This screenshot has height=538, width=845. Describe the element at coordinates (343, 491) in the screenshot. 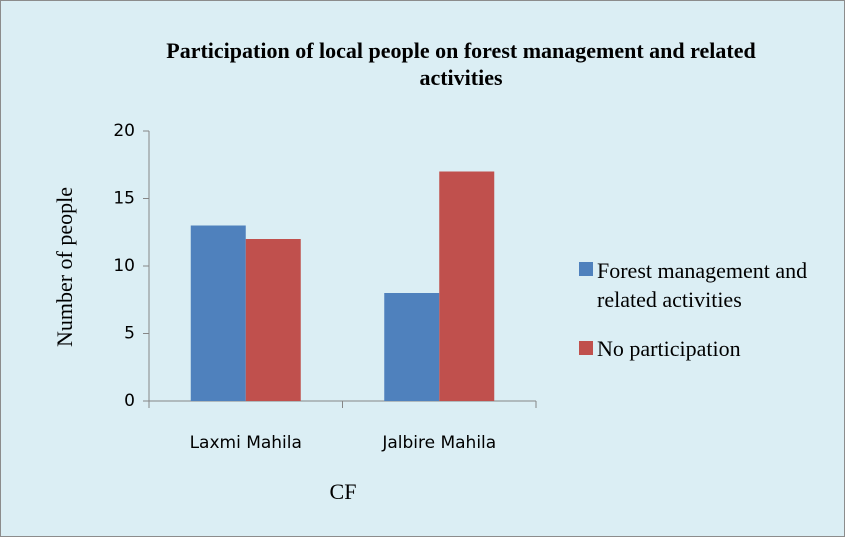

I see `x-axis-title: CF` at that location.